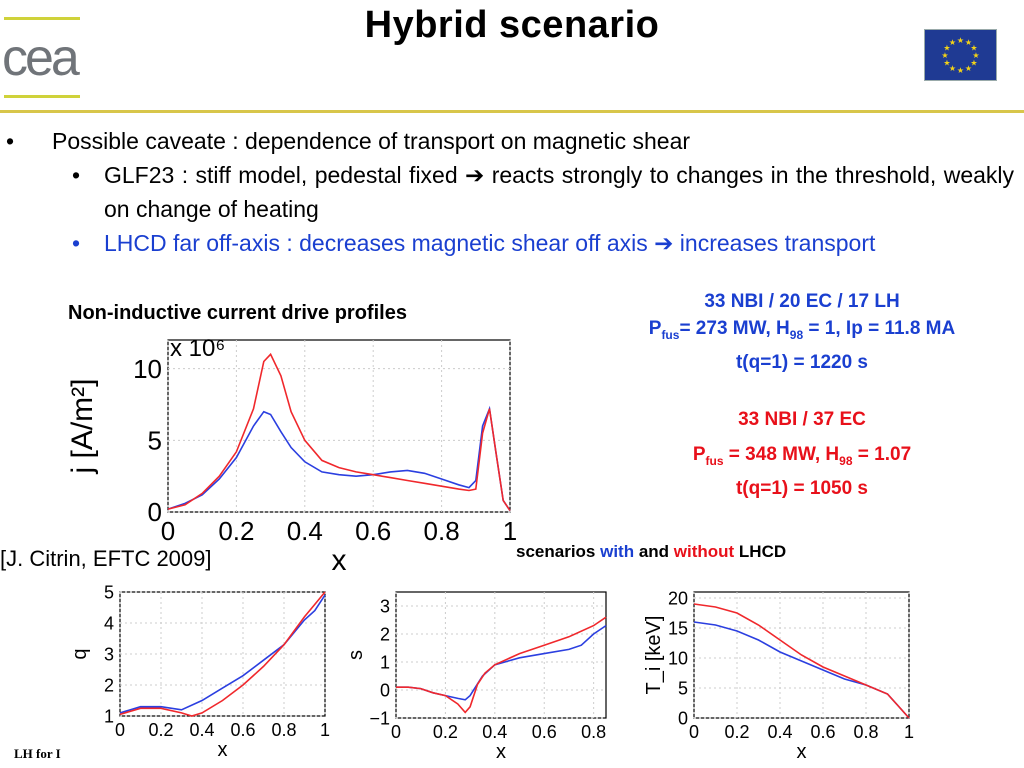  Describe the element at coordinates (651, 551) in the screenshot. I see `compare-caption: scenarios with and without LHCD` at that location.